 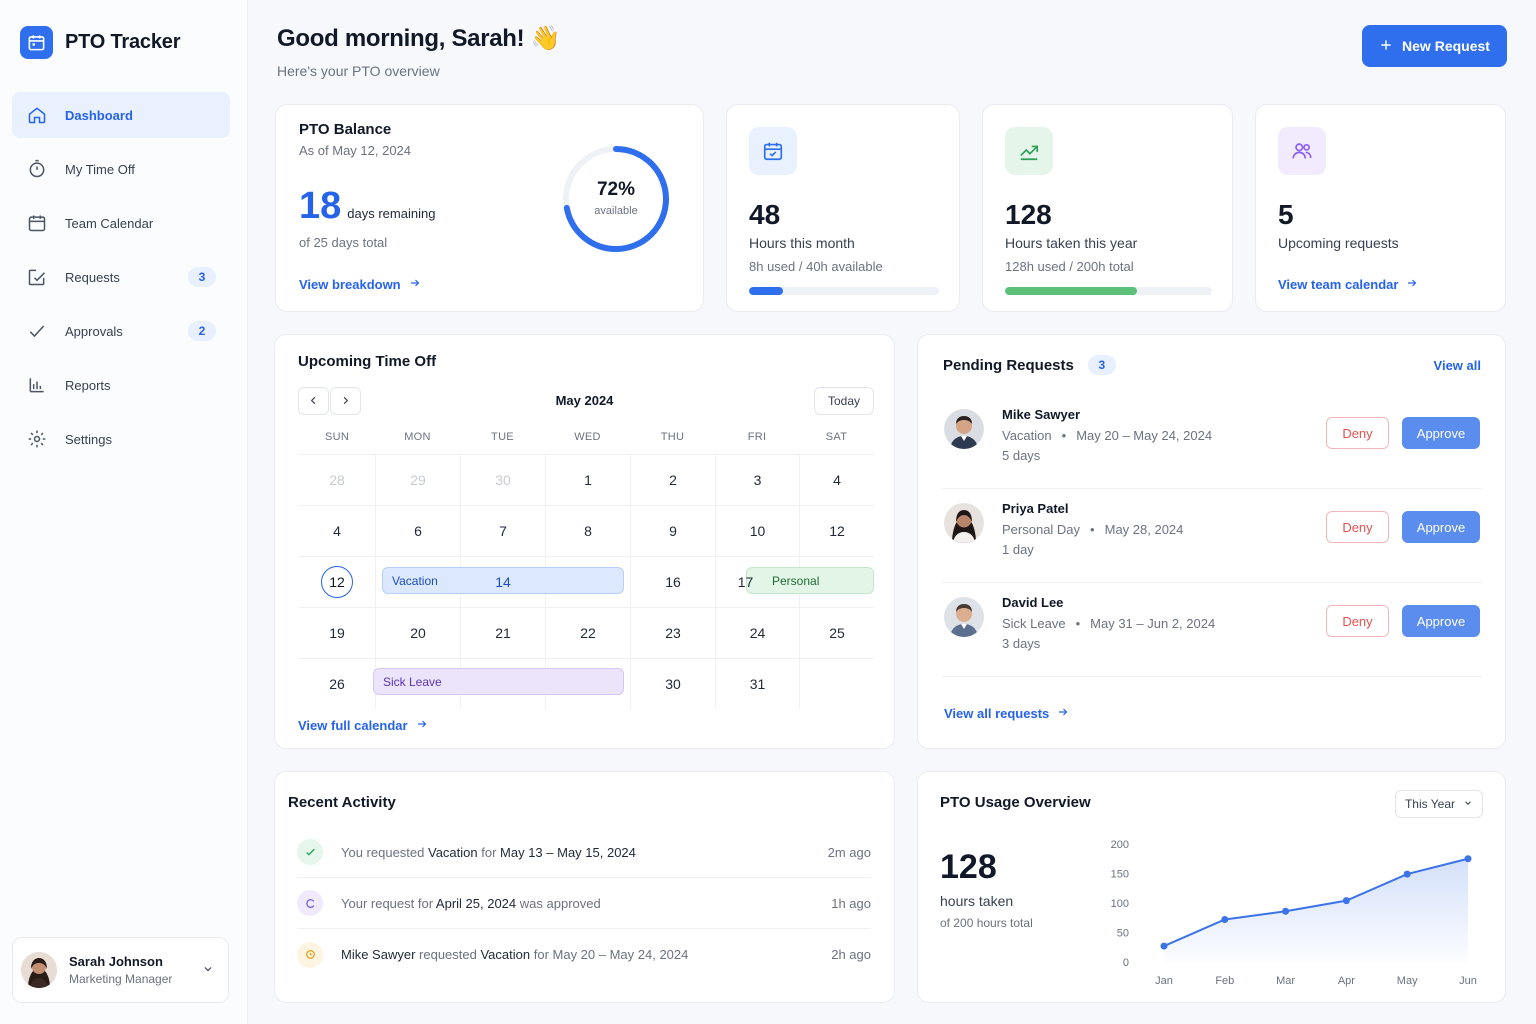 I want to click on day-number: 8, so click(x=588, y=531).